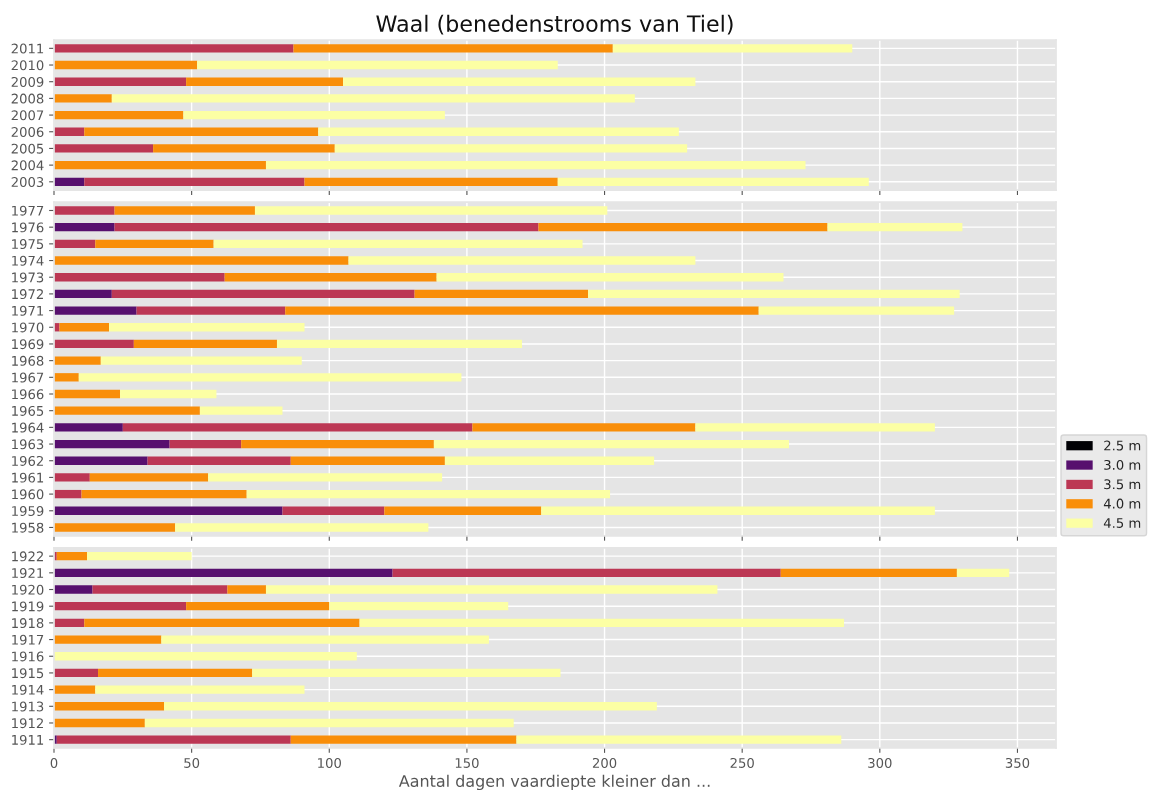 The image size is (1170, 805). What do you see at coordinates (28, 244) in the screenshot?
I see `y-tick-label: 1975` at bounding box center [28, 244].